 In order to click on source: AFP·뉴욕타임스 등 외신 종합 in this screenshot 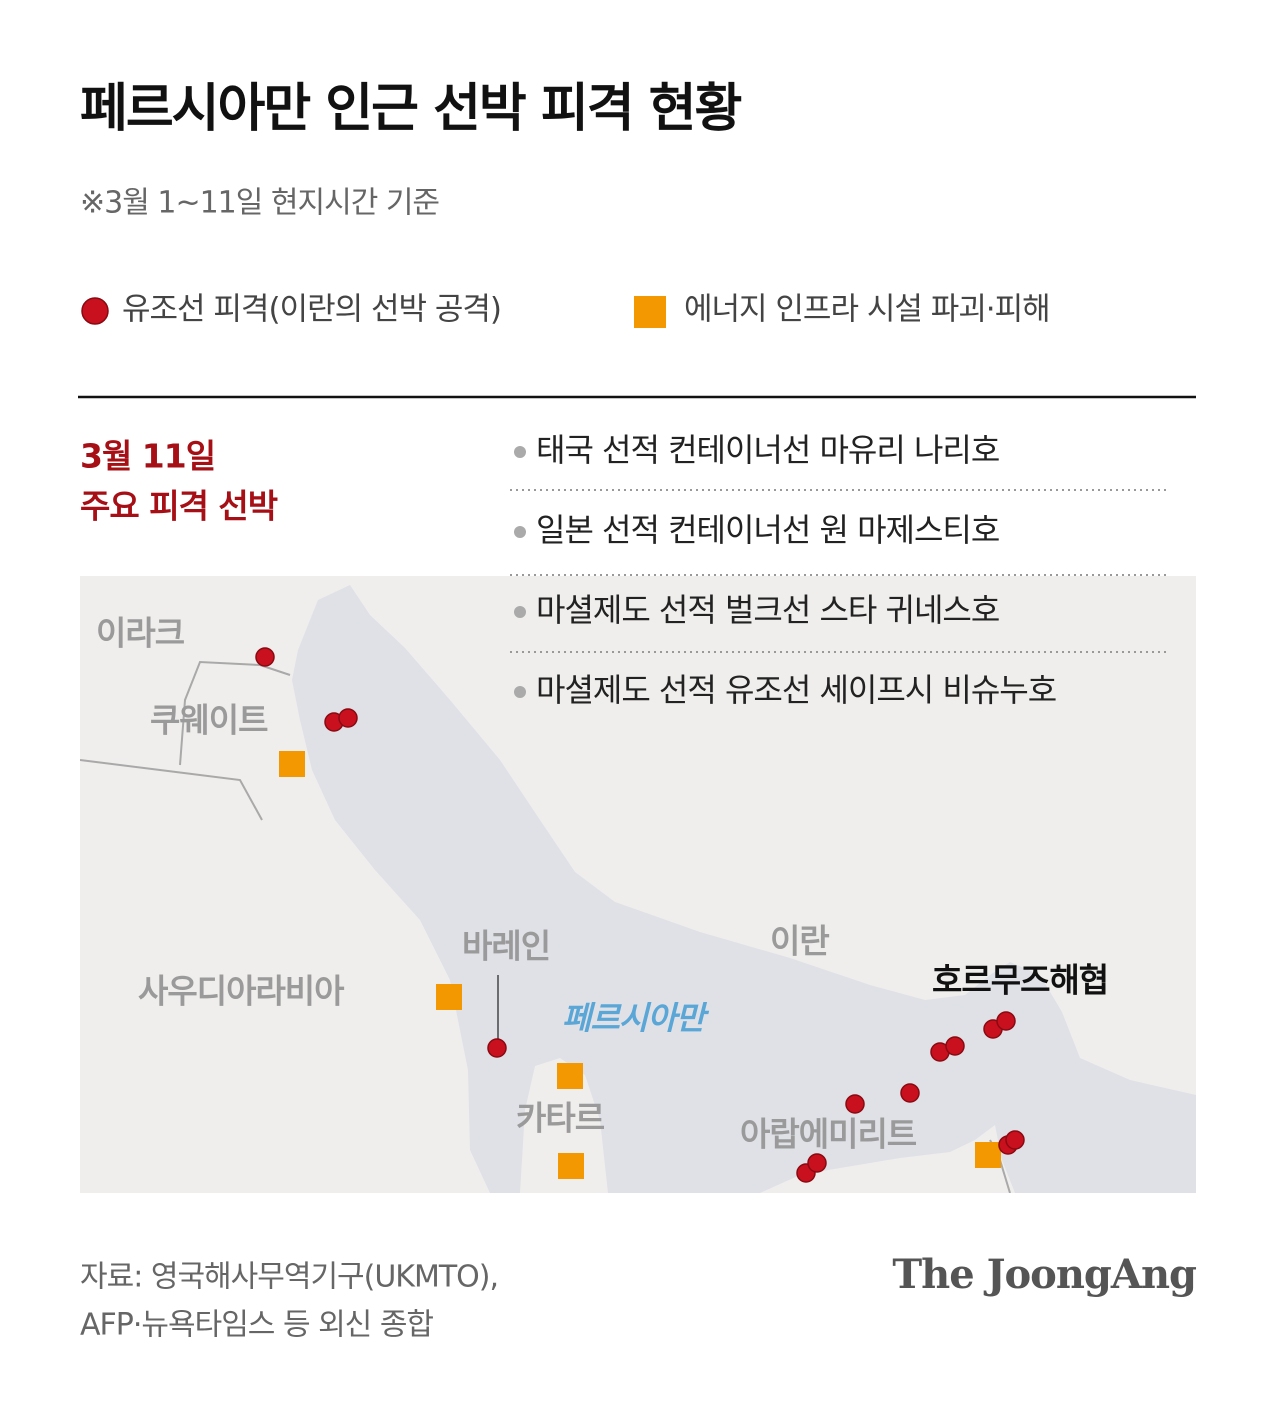, I will do `click(256, 1325)`.